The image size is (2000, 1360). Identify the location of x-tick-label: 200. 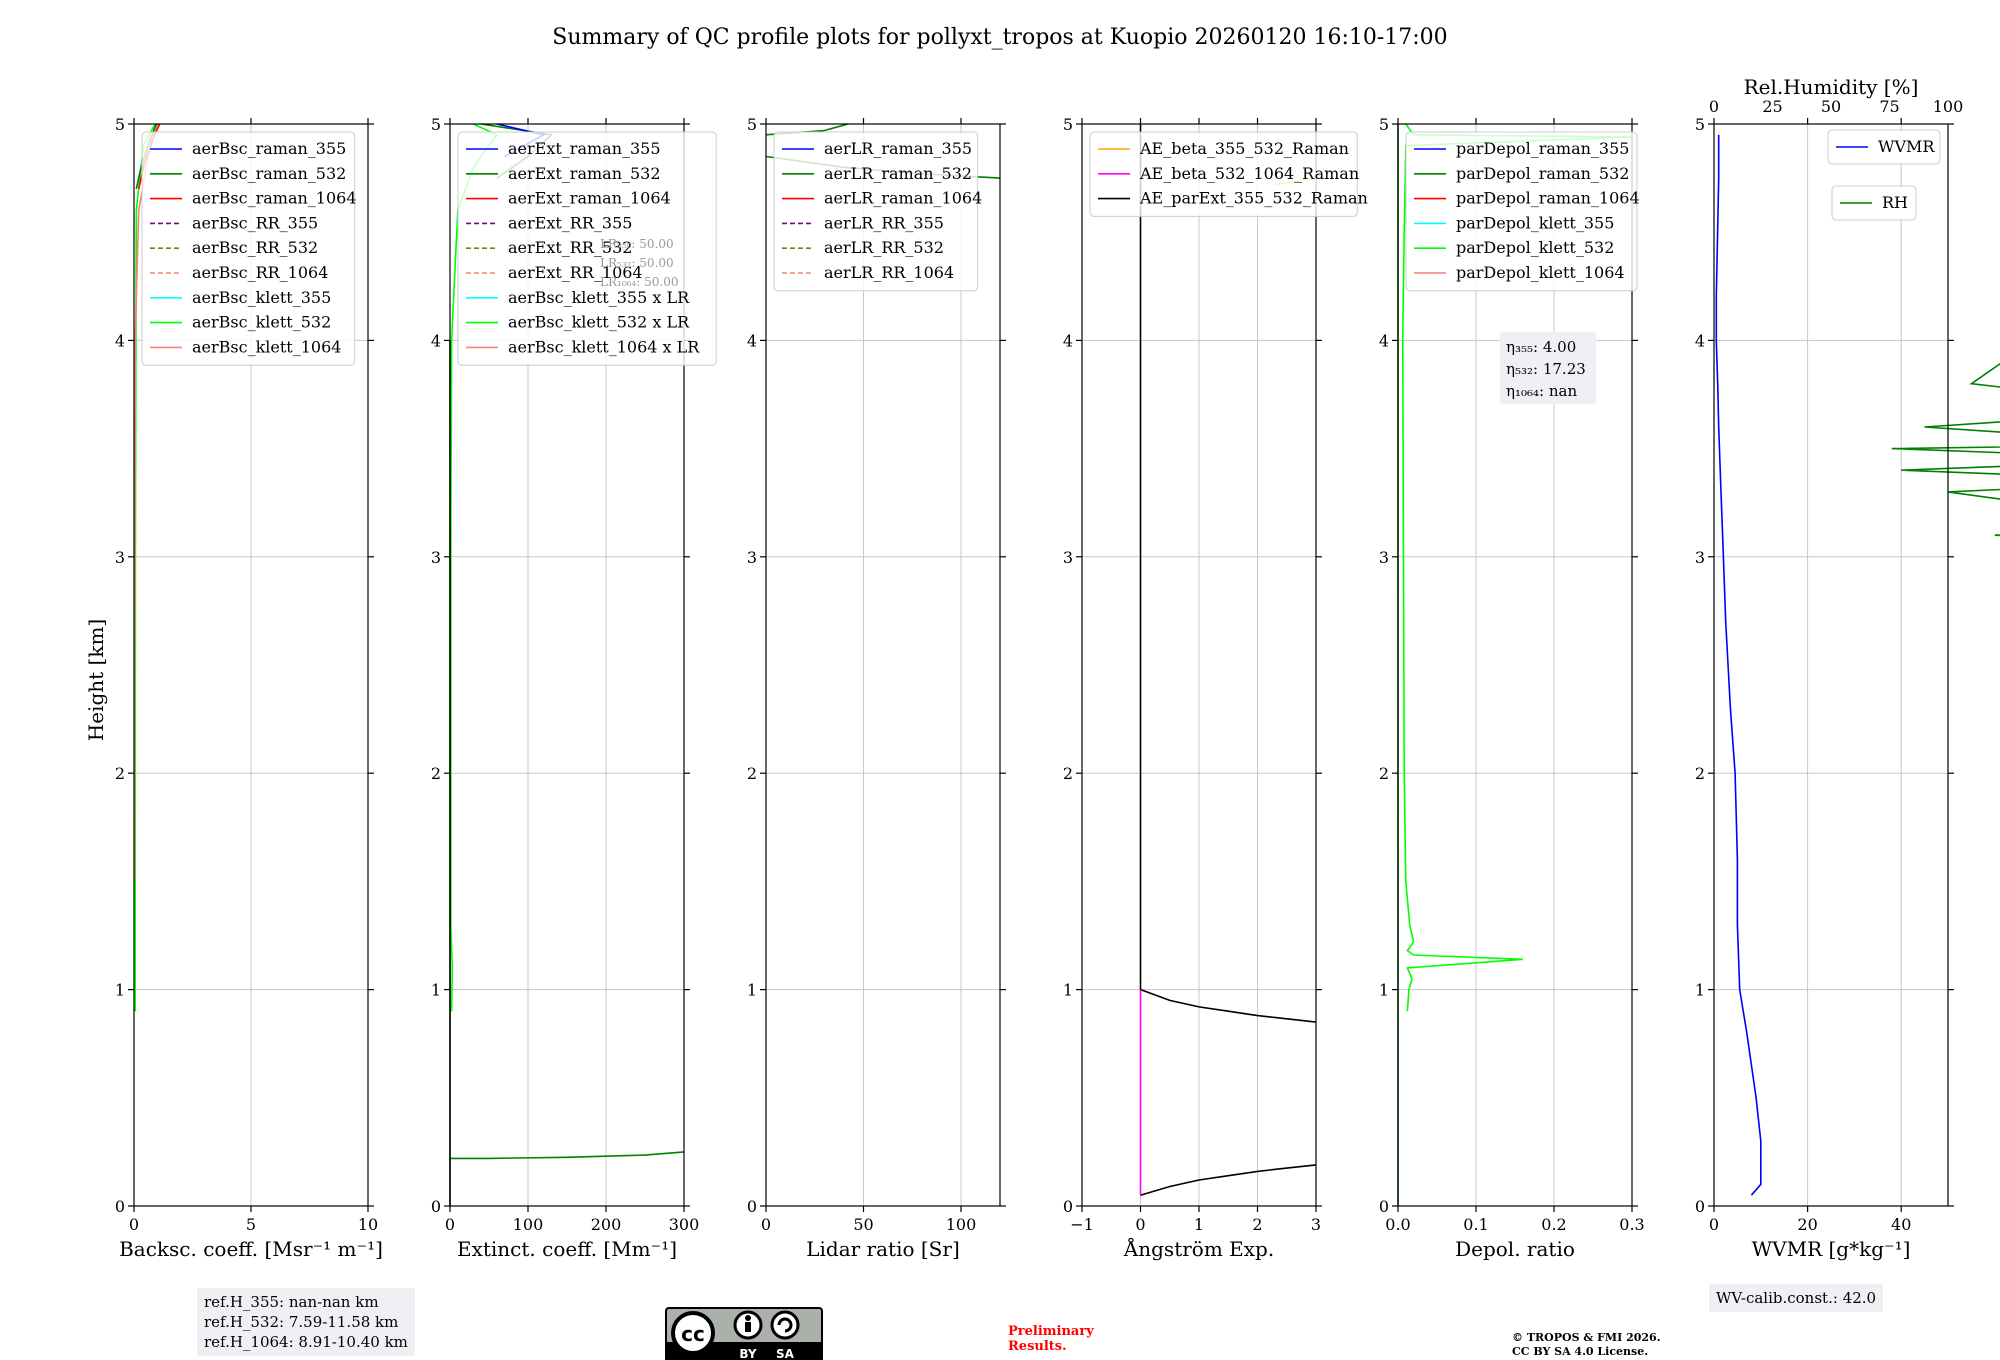
(606, 1224).